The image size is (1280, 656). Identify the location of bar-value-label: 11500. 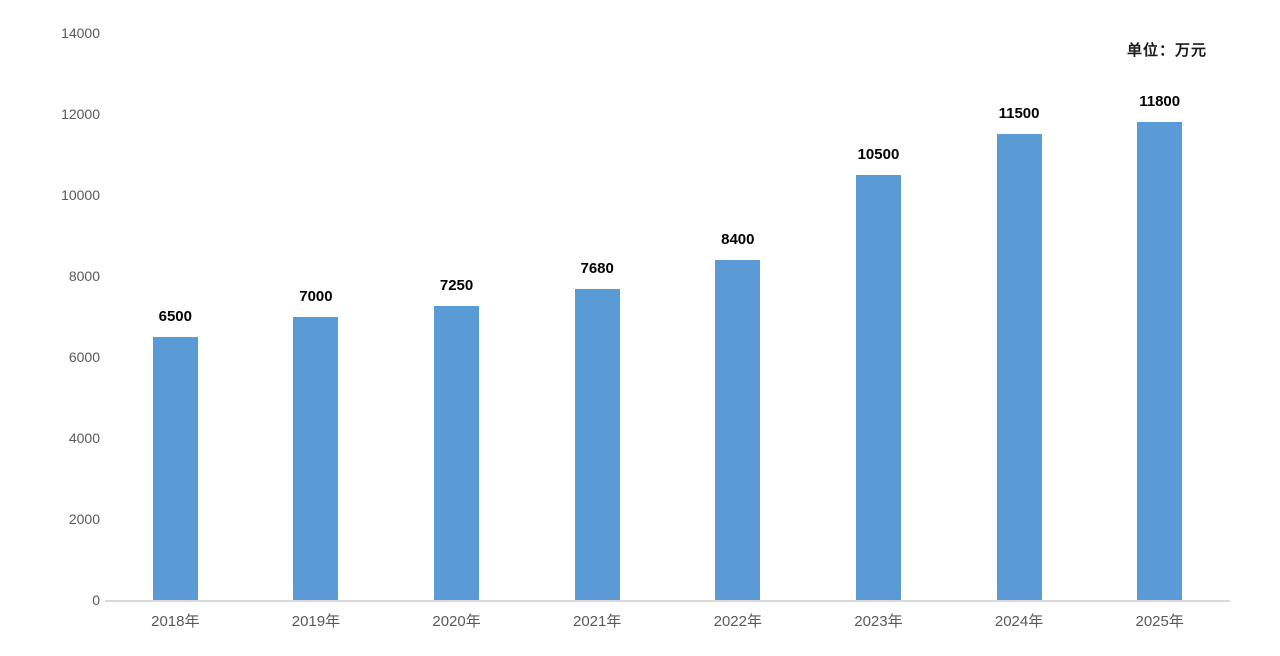
(1019, 114).